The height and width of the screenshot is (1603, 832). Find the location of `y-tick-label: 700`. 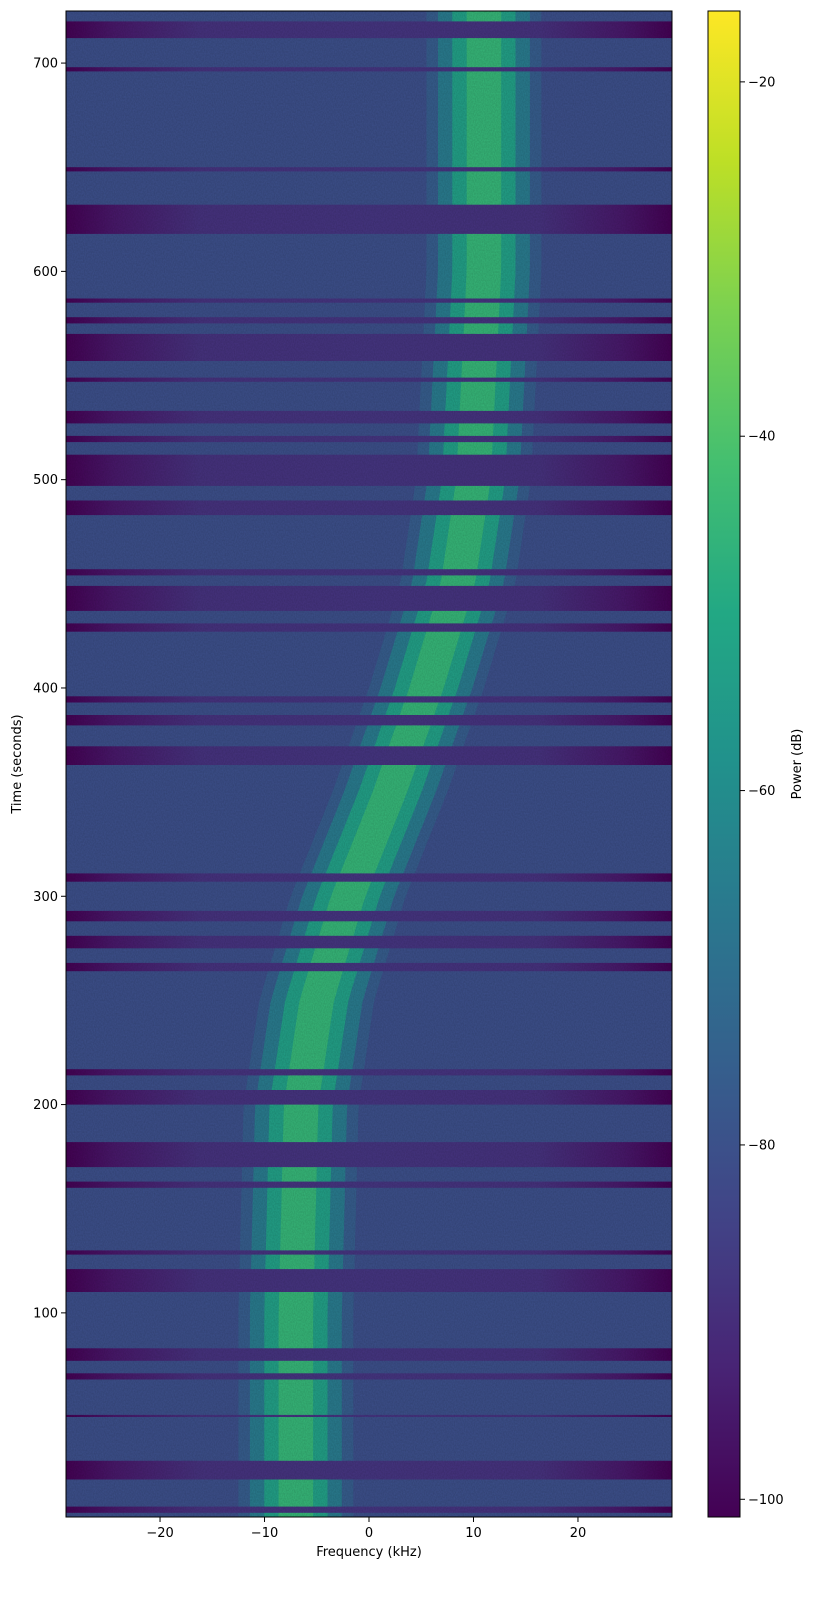

y-tick-label: 700 is located at coordinates (45, 64).